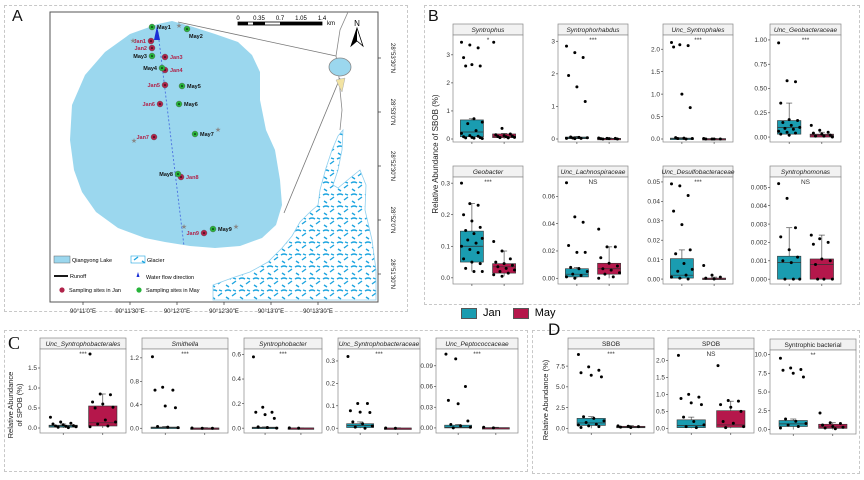  Describe the element at coordinates (84, 344) in the screenshot. I see `facet-title: Unc_Syntrophobacterales` at that location.